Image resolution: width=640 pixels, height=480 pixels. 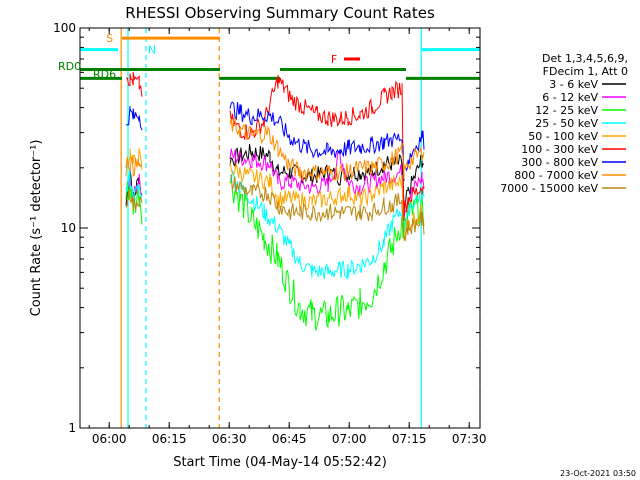 What do you see at coordinates (69, 66) in the screenshot?
I see `rd0-side-label: RD0` at bounding box center [69, 66].